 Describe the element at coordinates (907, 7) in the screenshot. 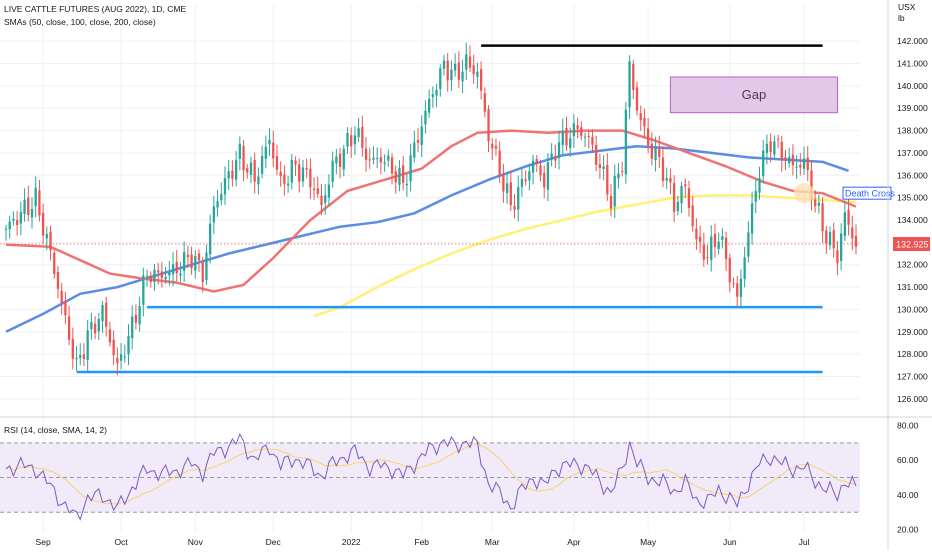

I see `currency-label: USX` at that location.